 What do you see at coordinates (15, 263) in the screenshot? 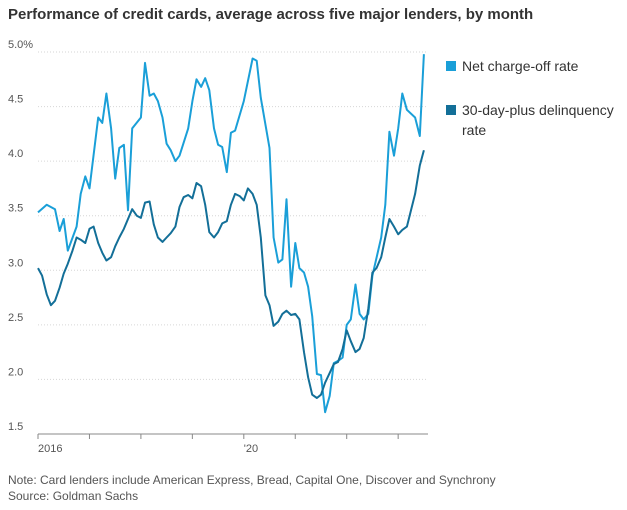
I see `y-tick-label: 3.0` at bounding box center [15, 263].